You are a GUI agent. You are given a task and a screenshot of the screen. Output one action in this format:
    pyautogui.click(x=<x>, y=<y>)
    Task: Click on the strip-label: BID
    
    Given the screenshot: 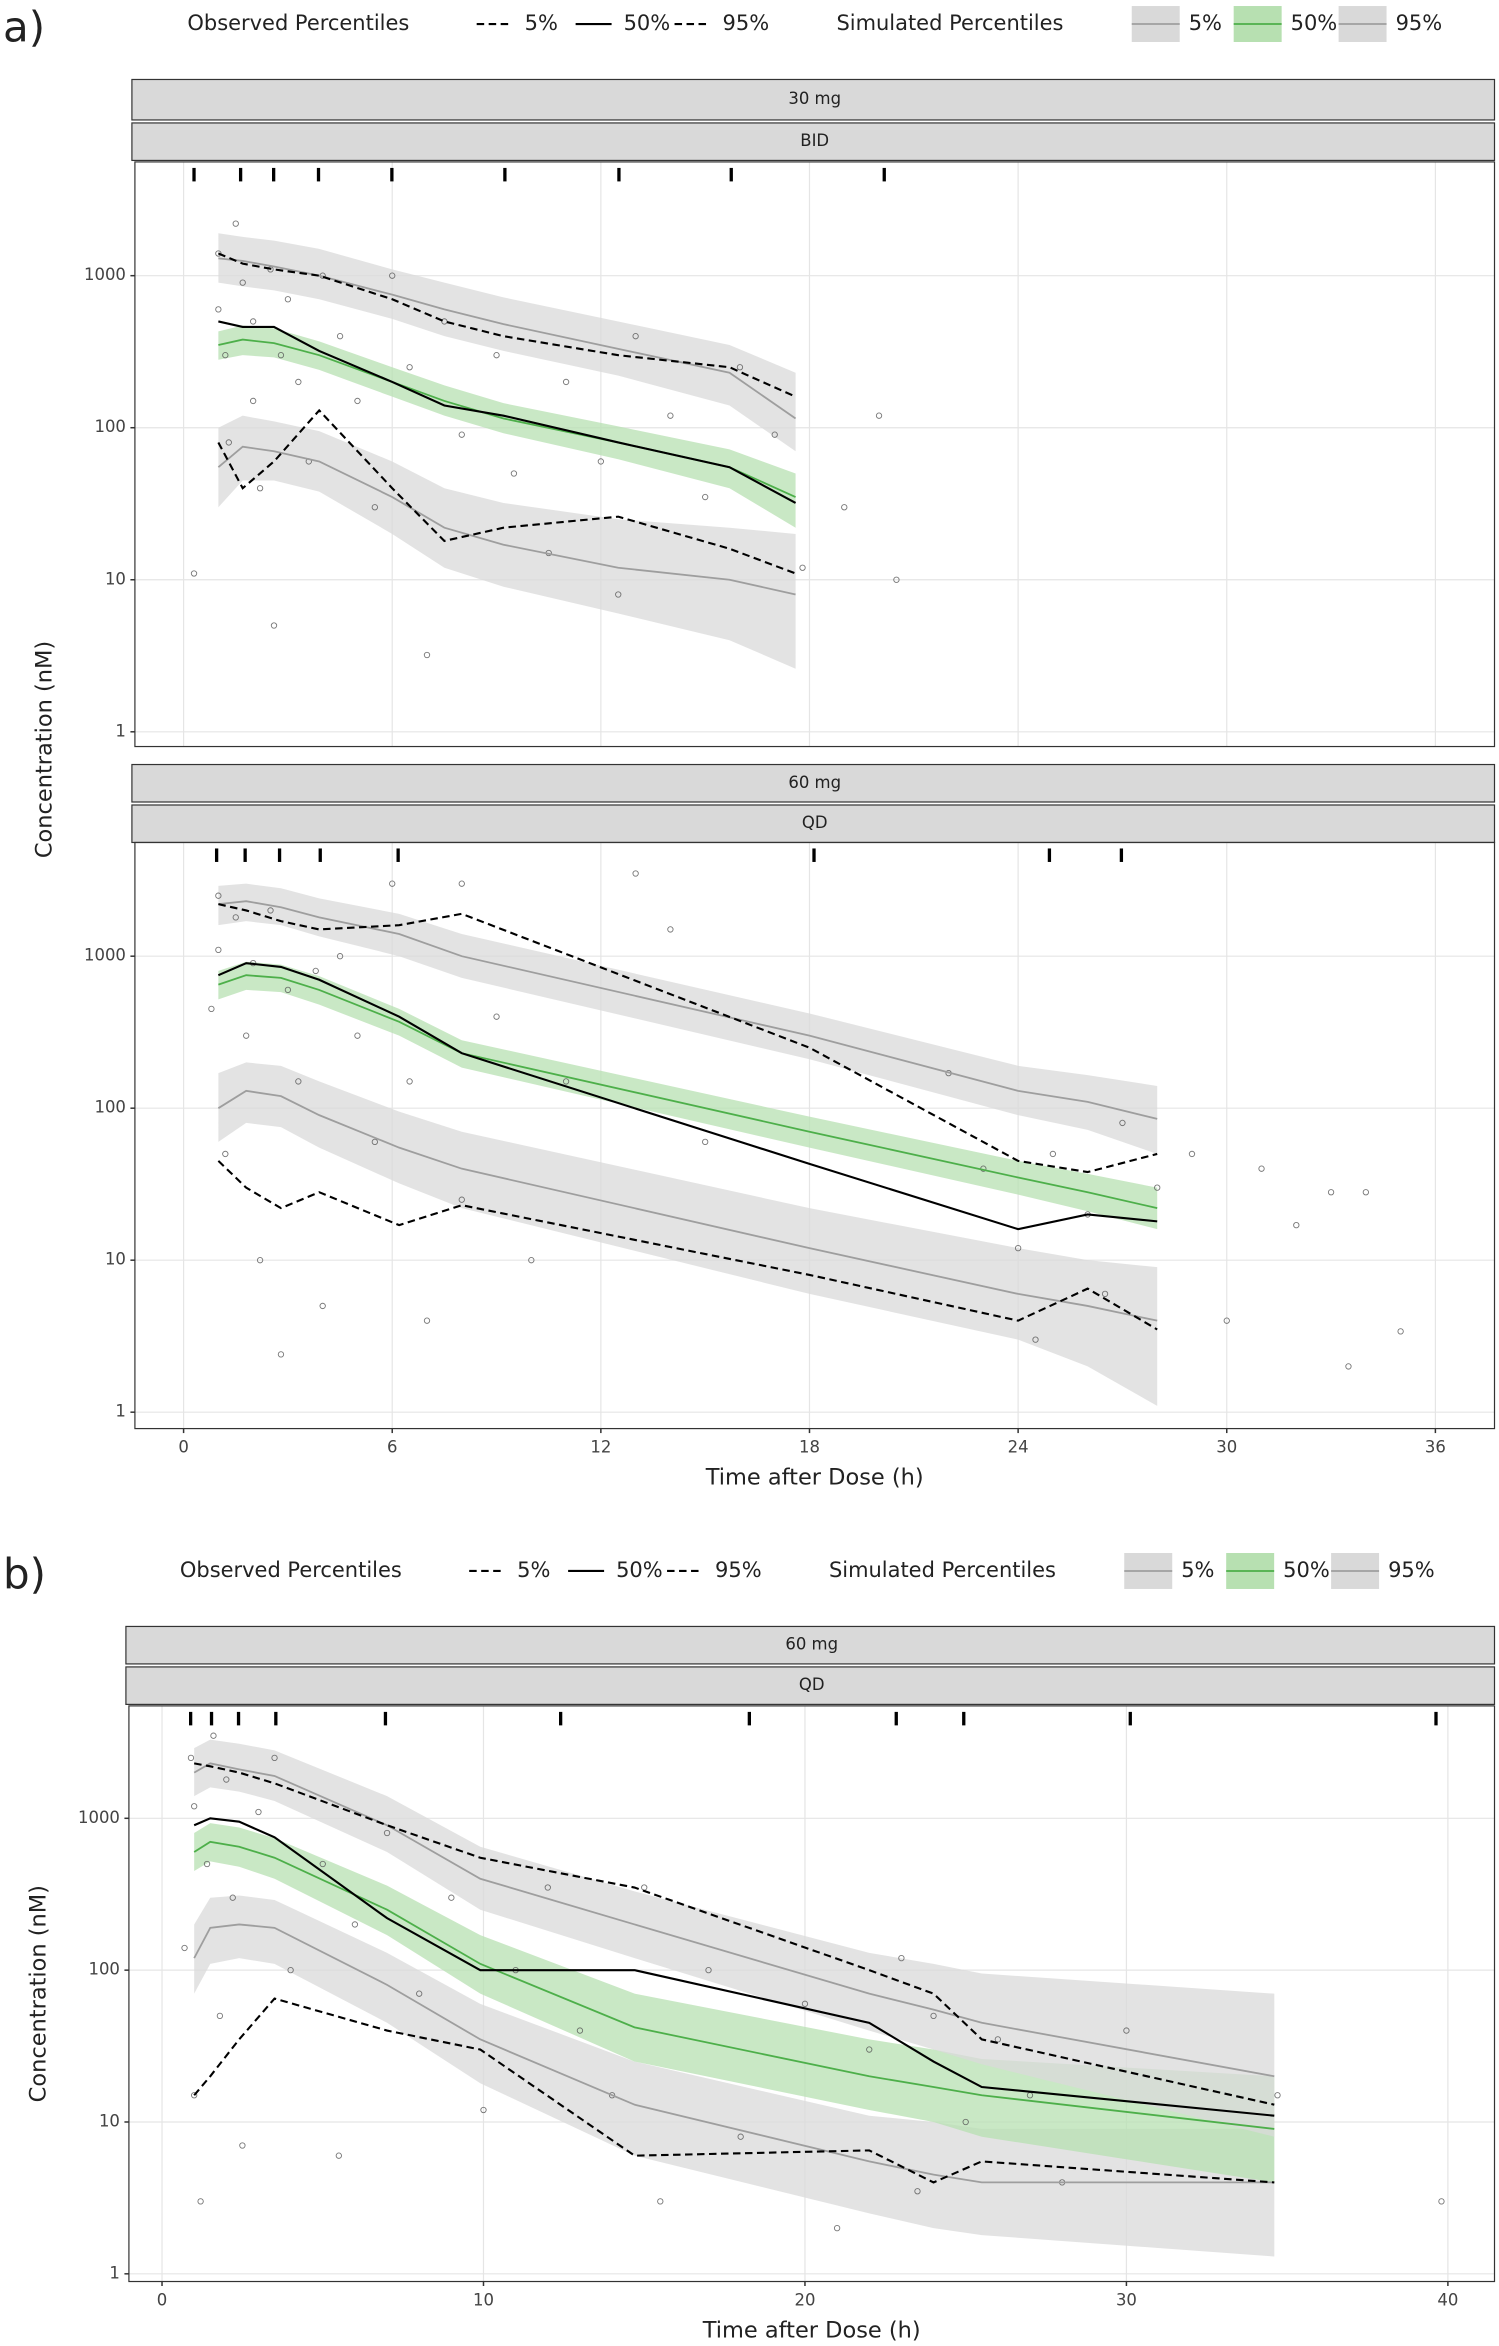 What is the action you would take?
    pyautogui.click(x=814, y=140)
    